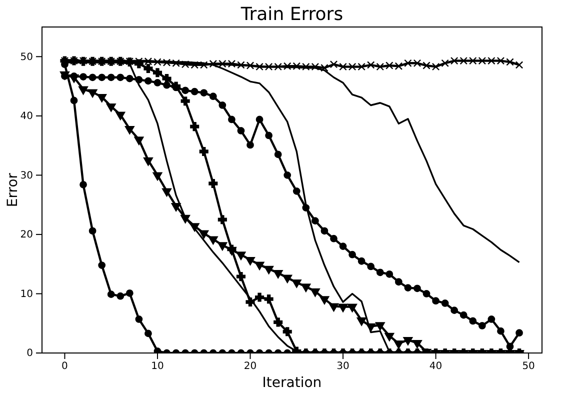 The width and height of the screenshot is (564, 397). What do you see at coordinates (528, 366) in the screenshot?
I see `x-tick-label: 50` at bounding box center [528, 366].